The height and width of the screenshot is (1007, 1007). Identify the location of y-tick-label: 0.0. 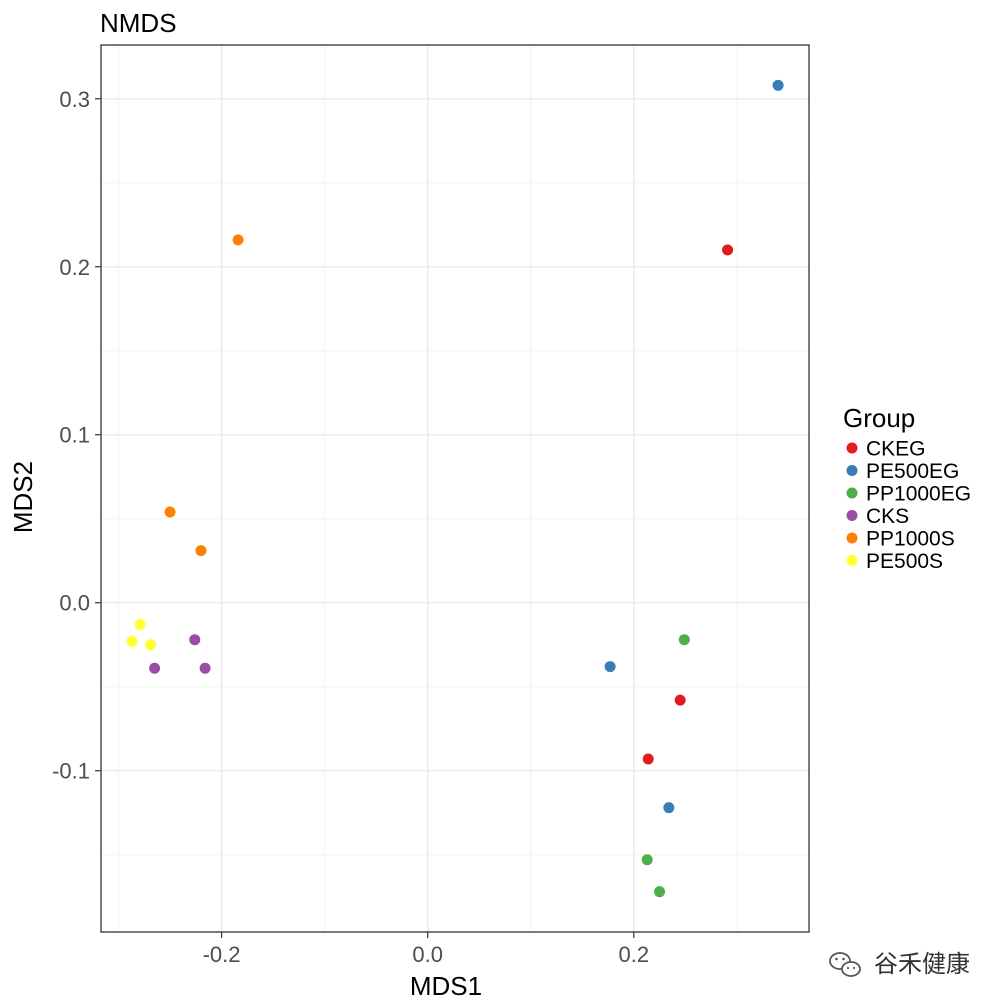
(74, 603).